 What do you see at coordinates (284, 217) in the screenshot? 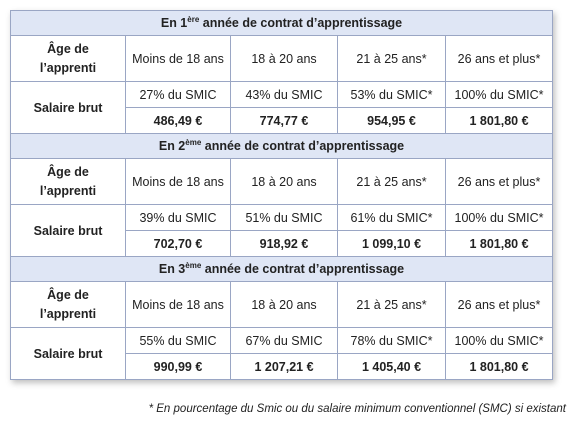
I see `percentage: 51% du SMIC` at bounding box center [284, 217].